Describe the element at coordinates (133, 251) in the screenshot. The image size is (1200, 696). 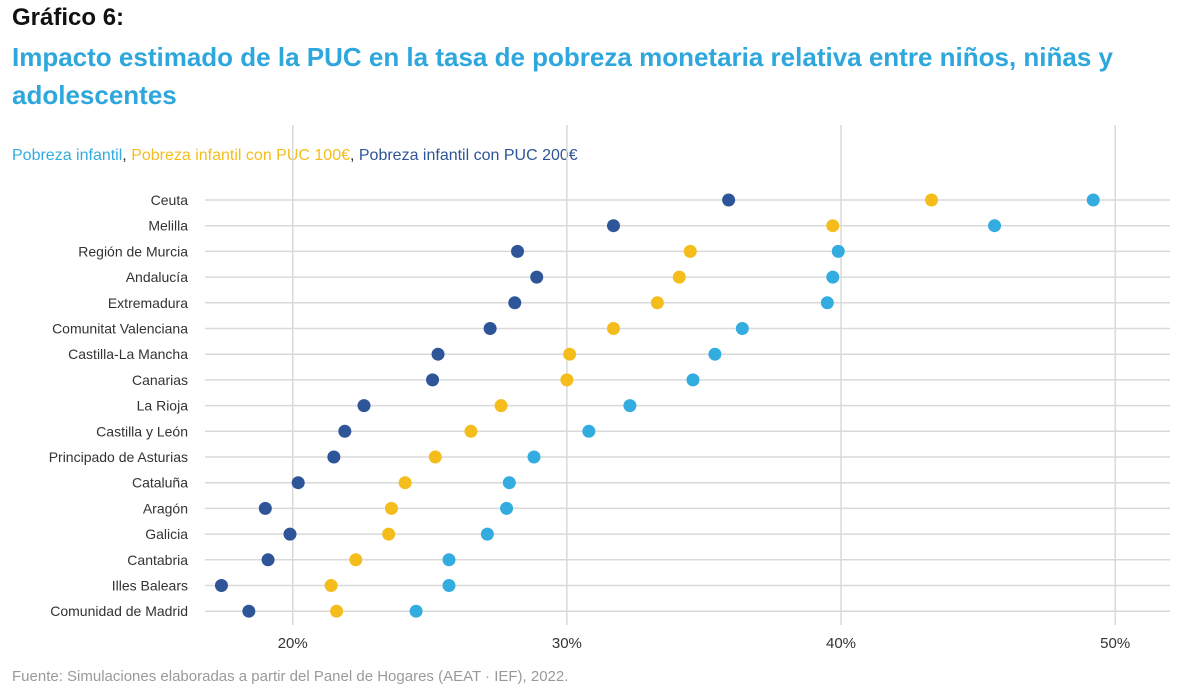
I see `category-label: Región de Murcia` at that location.